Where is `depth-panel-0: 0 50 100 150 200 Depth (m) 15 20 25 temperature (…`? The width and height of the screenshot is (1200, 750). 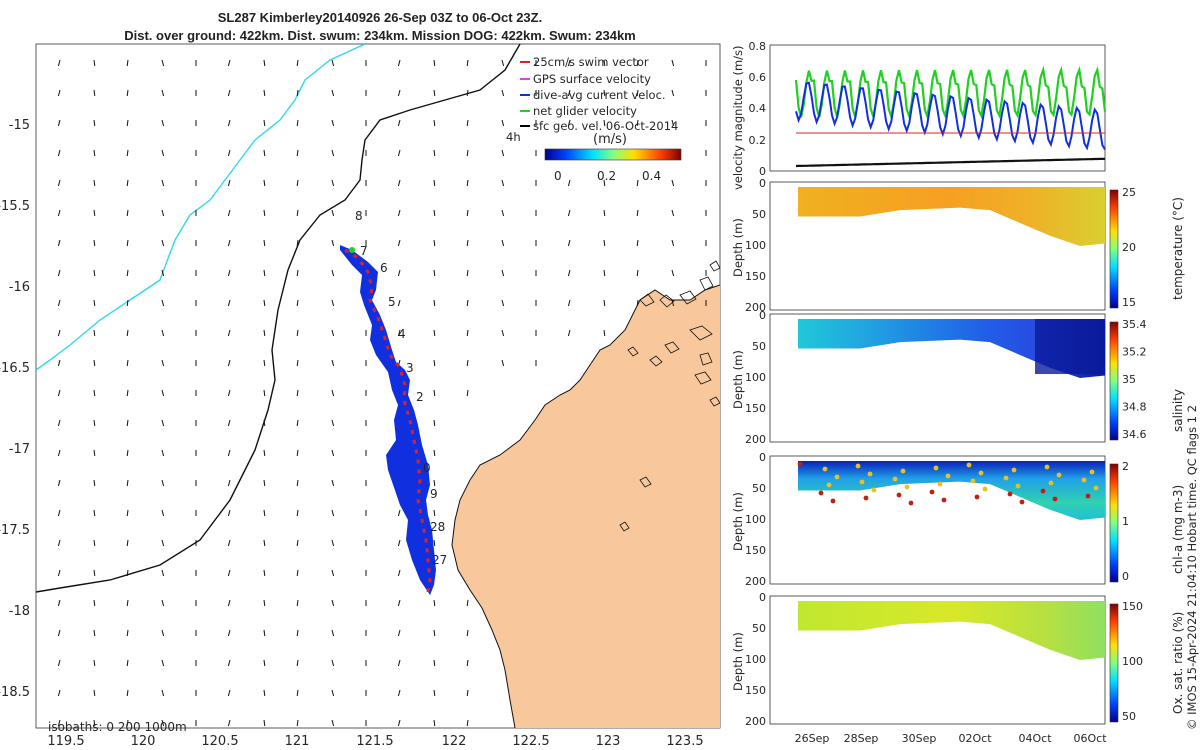
depth-panel-0: 0 50 100 150 200 Depth (m) 15 20 25 temperature (… is located at coordinates (958, 245).